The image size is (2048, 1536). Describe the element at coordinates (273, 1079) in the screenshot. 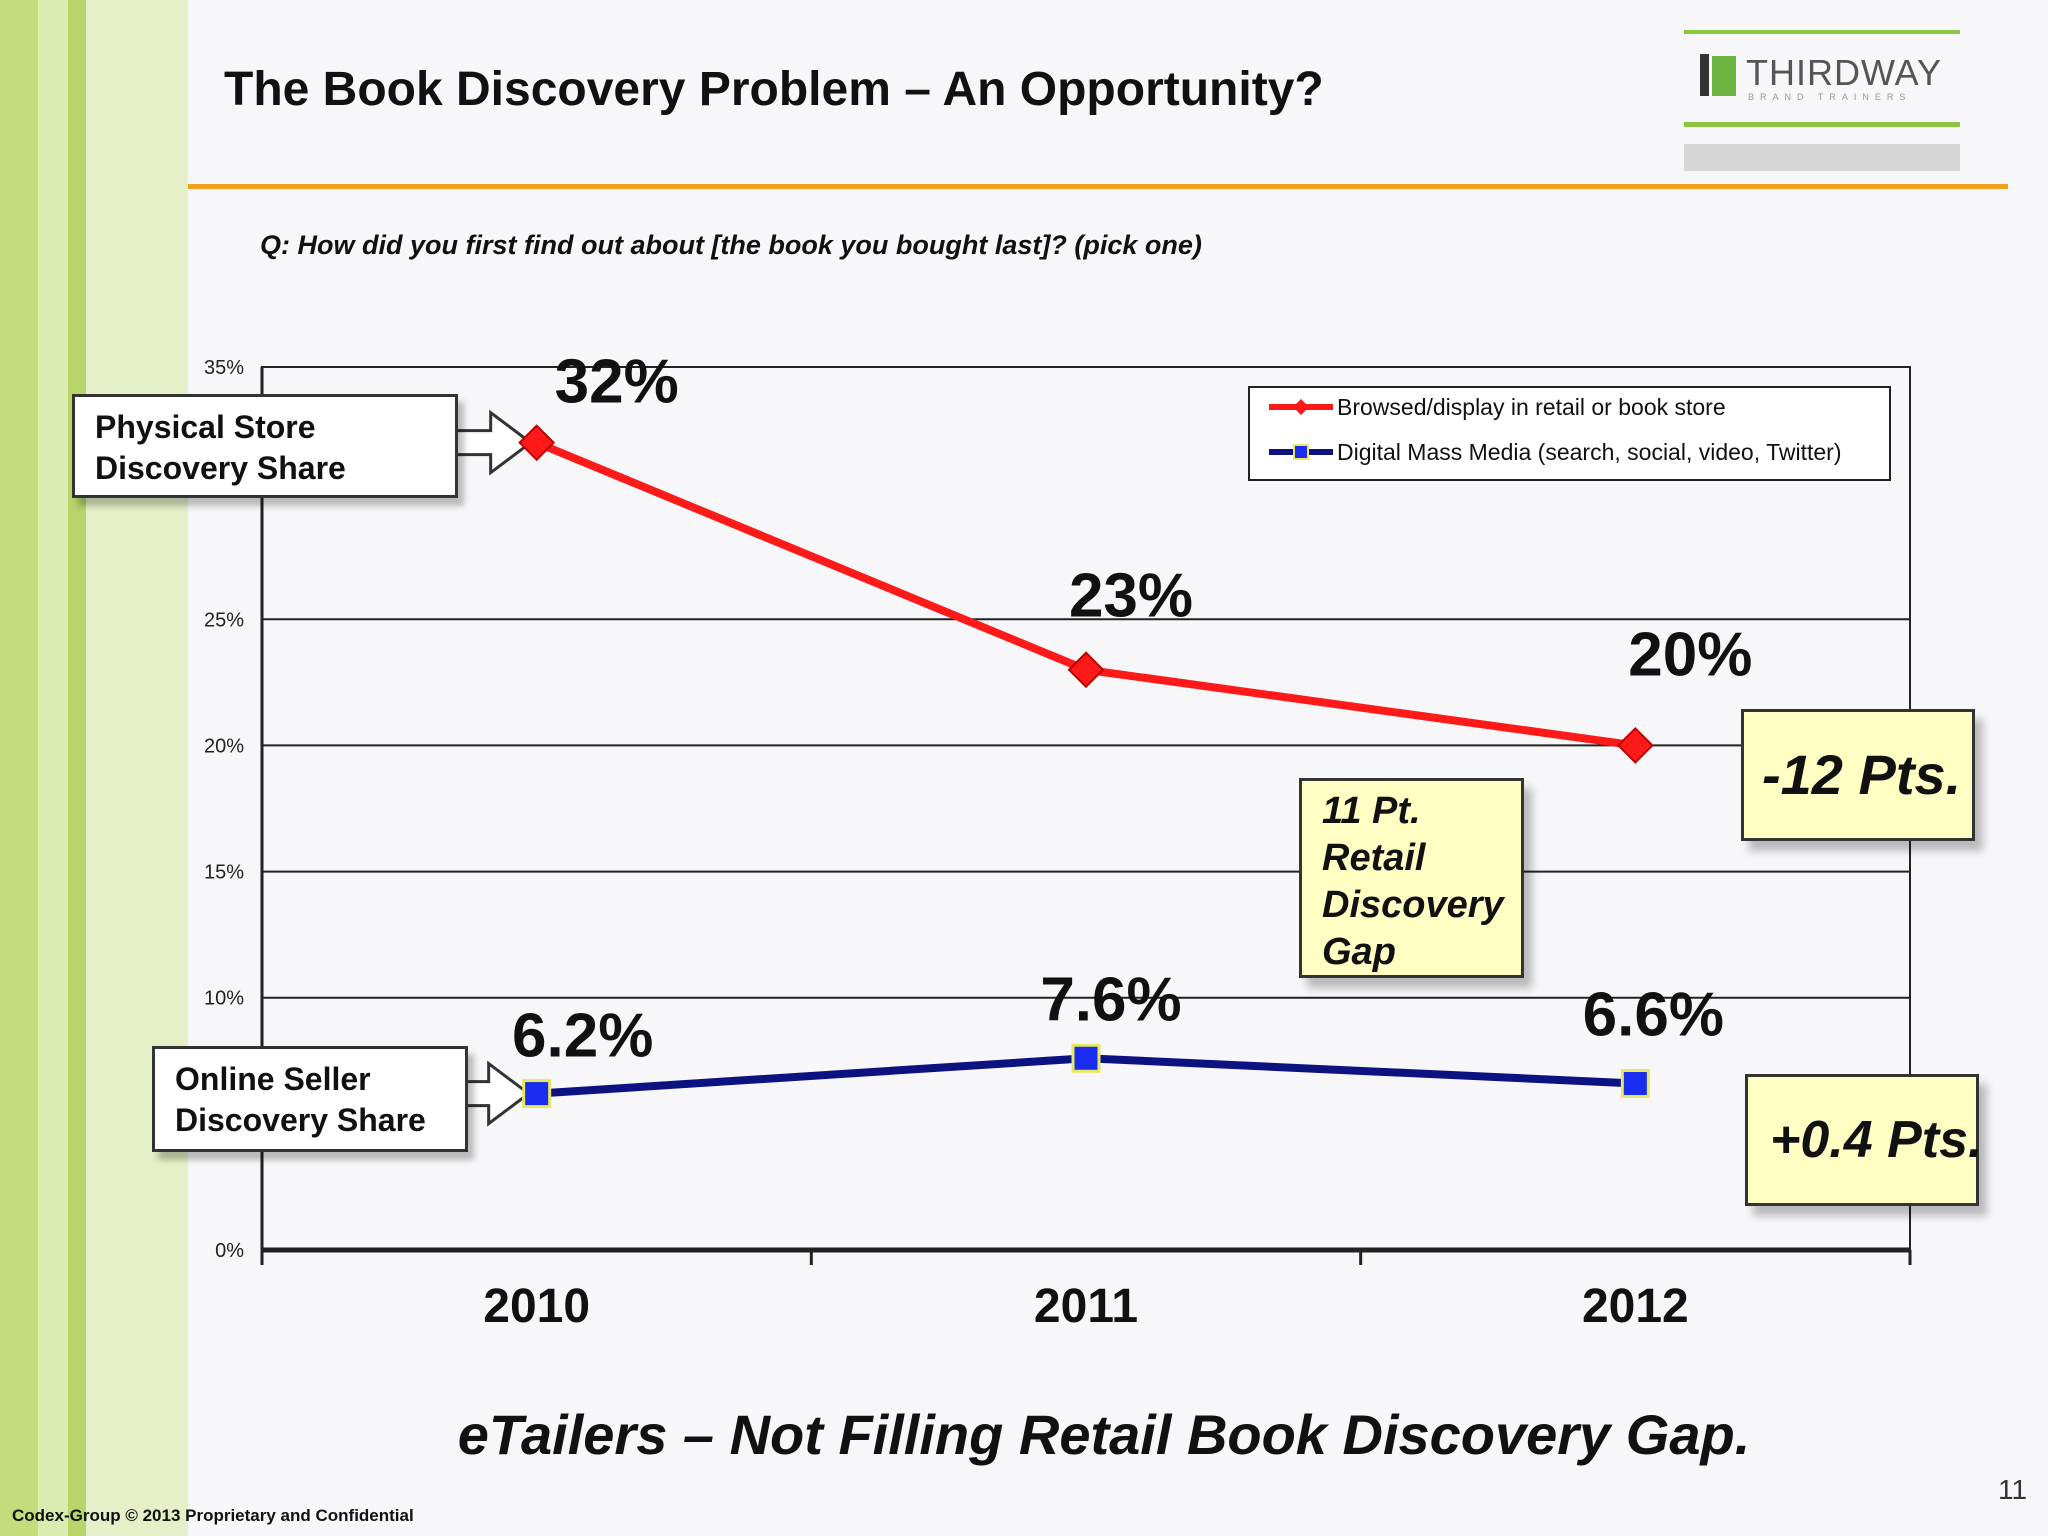

I see `callout-line: Online Seller` at that location.